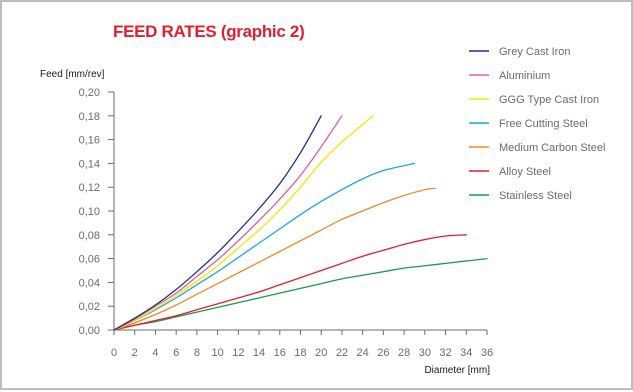  What do you see at coordinates (321, 353) in the screenshot?
I see `x-tick-label: 20` at bounding box center [321, 353].